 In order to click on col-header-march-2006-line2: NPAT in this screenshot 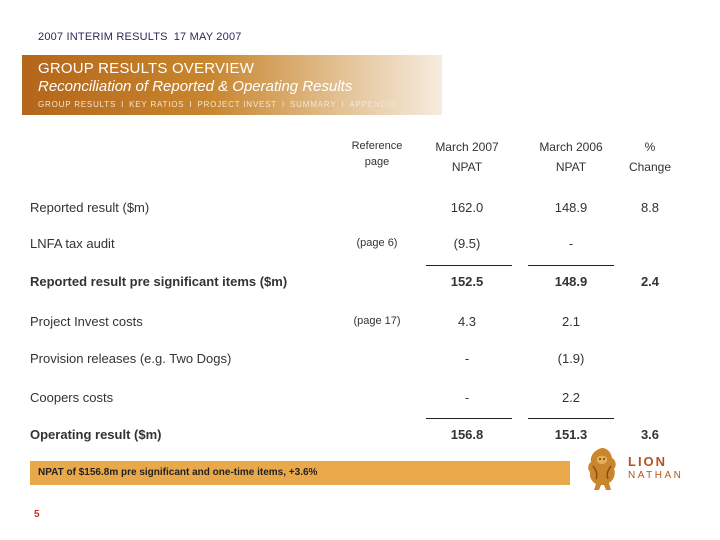, I will do `click(571, 167)`.